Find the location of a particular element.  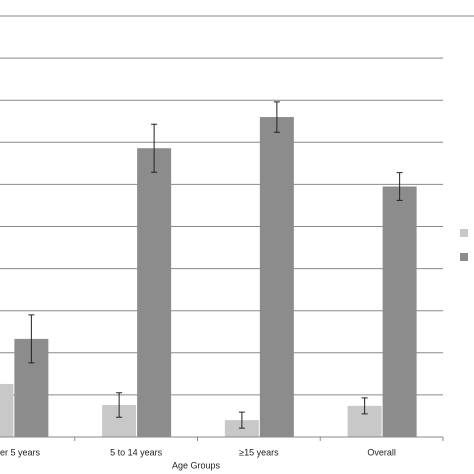

x-tick-label: 5 to 14 years is located at coordinates (136, 452).